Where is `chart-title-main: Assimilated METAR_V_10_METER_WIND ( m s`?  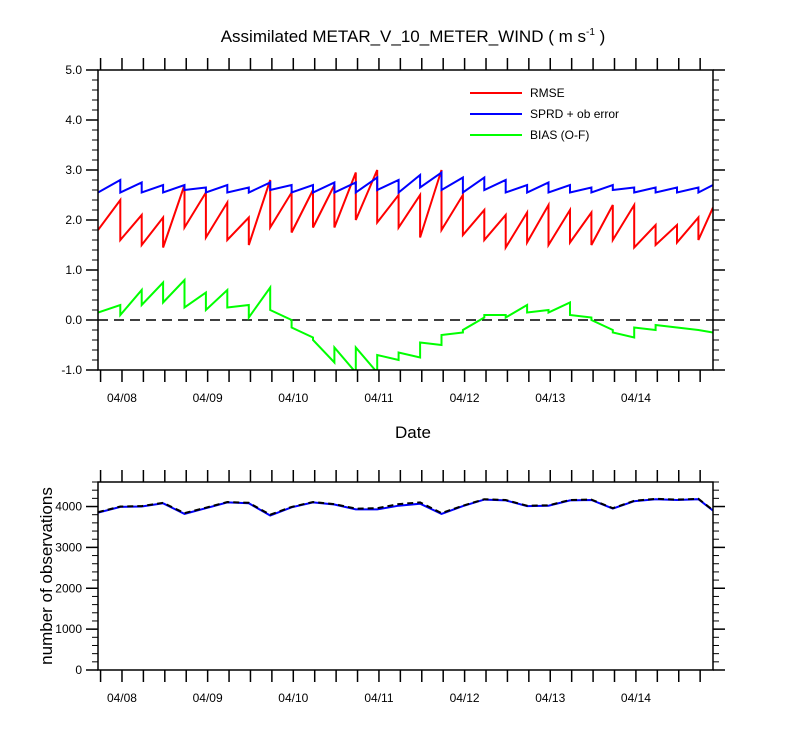
chart-title-main: Assimilated METAR_V_10_METER_WIND ( m s is located at coordinates (403, 36).